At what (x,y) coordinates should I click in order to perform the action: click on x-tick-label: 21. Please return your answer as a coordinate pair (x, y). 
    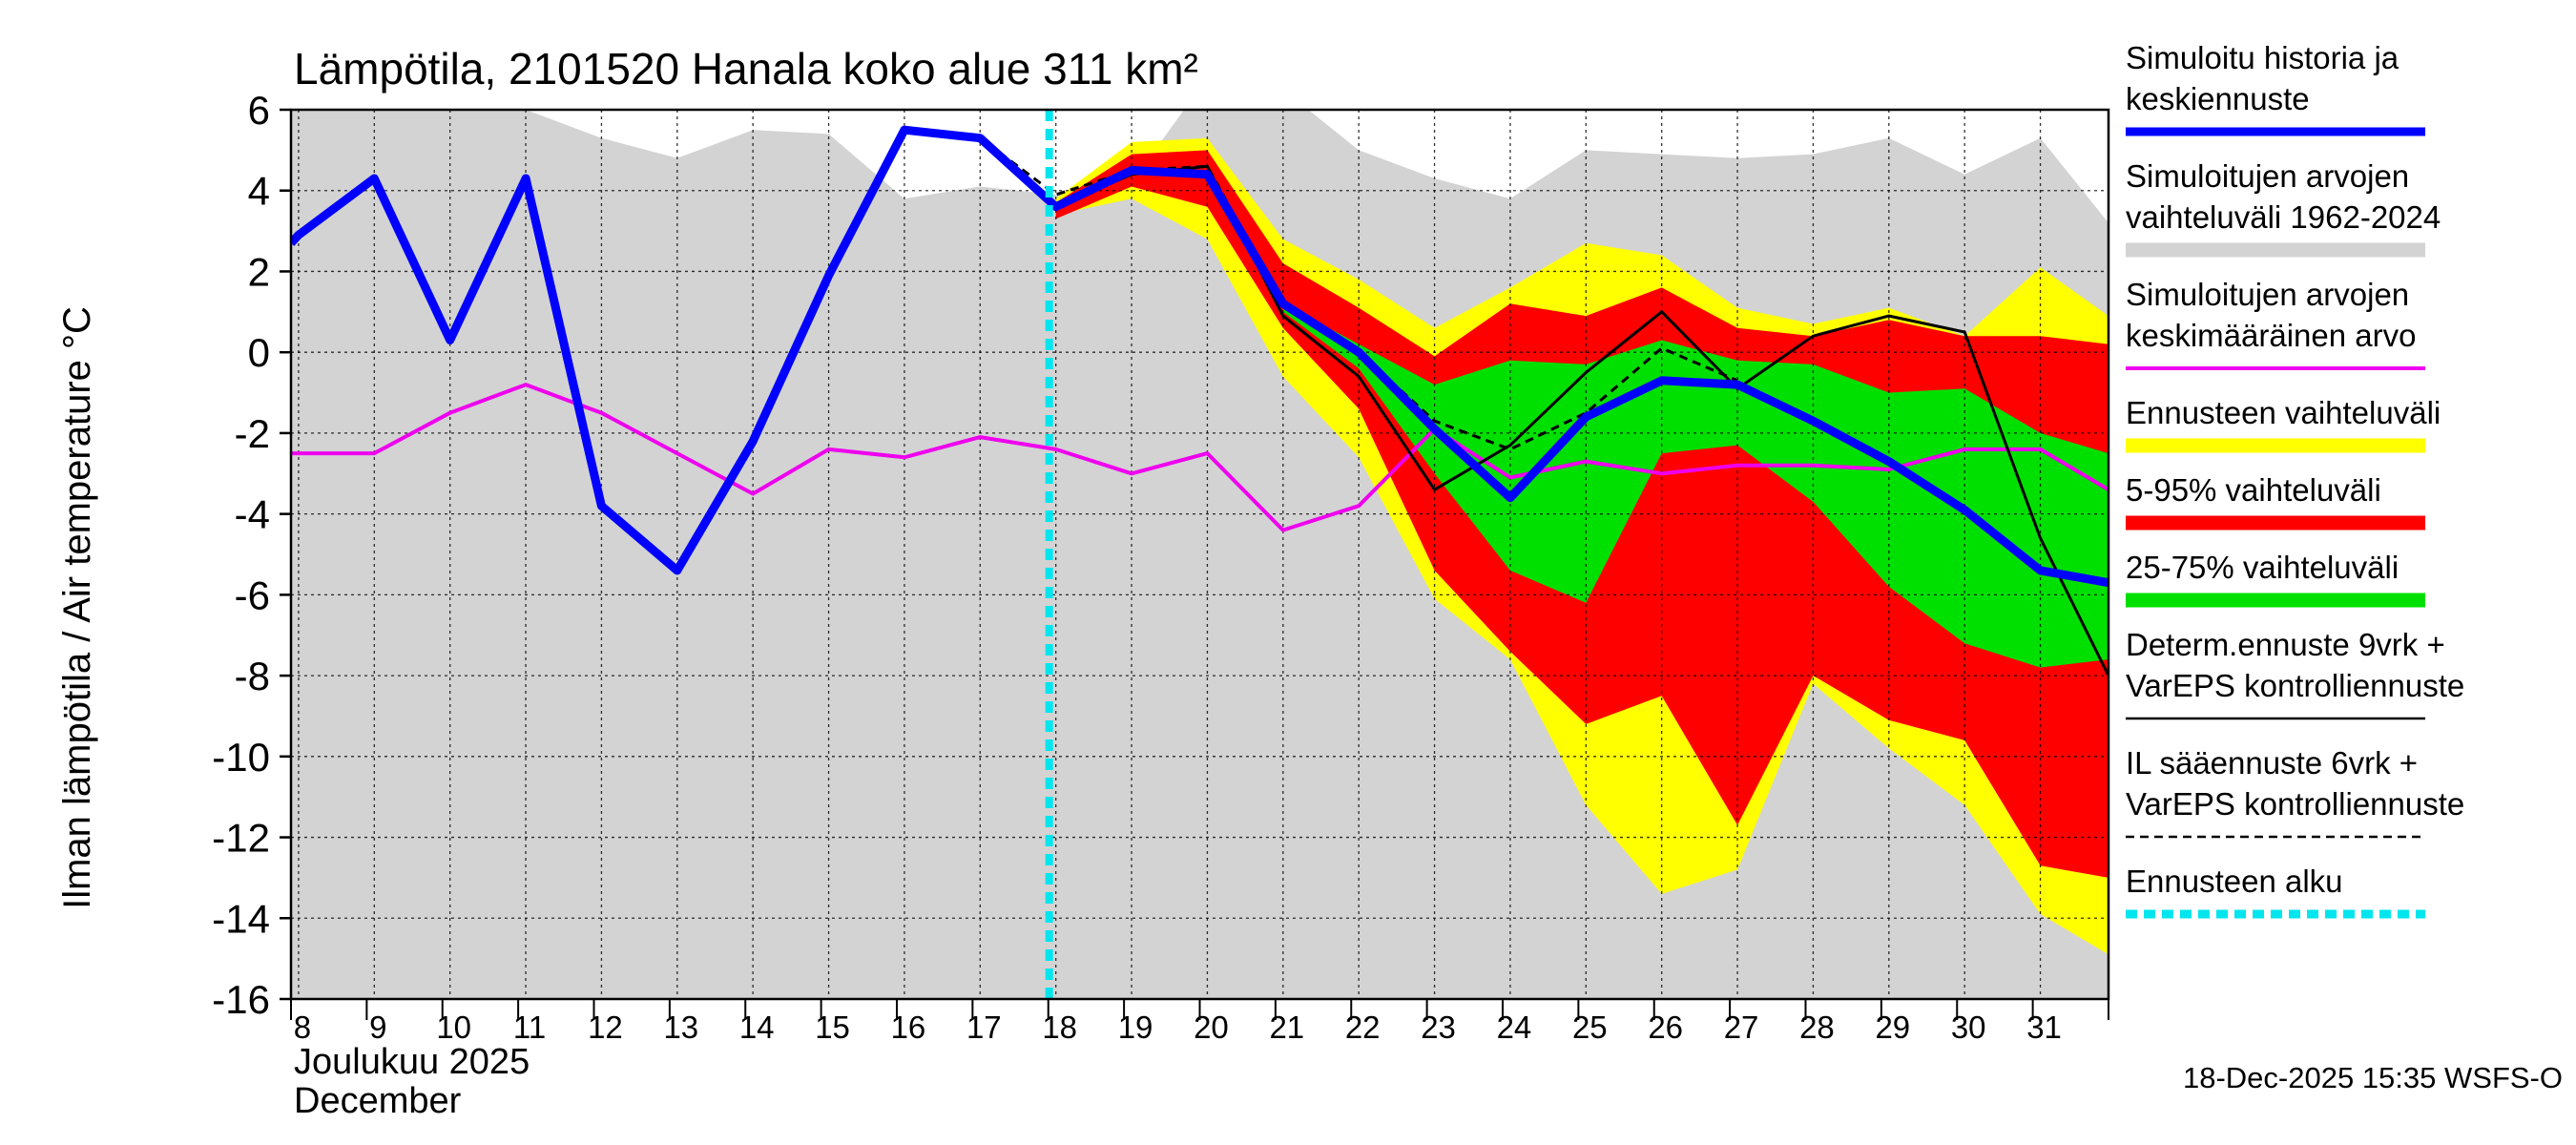
    Looking at the image, I should click on (1286, 1027).